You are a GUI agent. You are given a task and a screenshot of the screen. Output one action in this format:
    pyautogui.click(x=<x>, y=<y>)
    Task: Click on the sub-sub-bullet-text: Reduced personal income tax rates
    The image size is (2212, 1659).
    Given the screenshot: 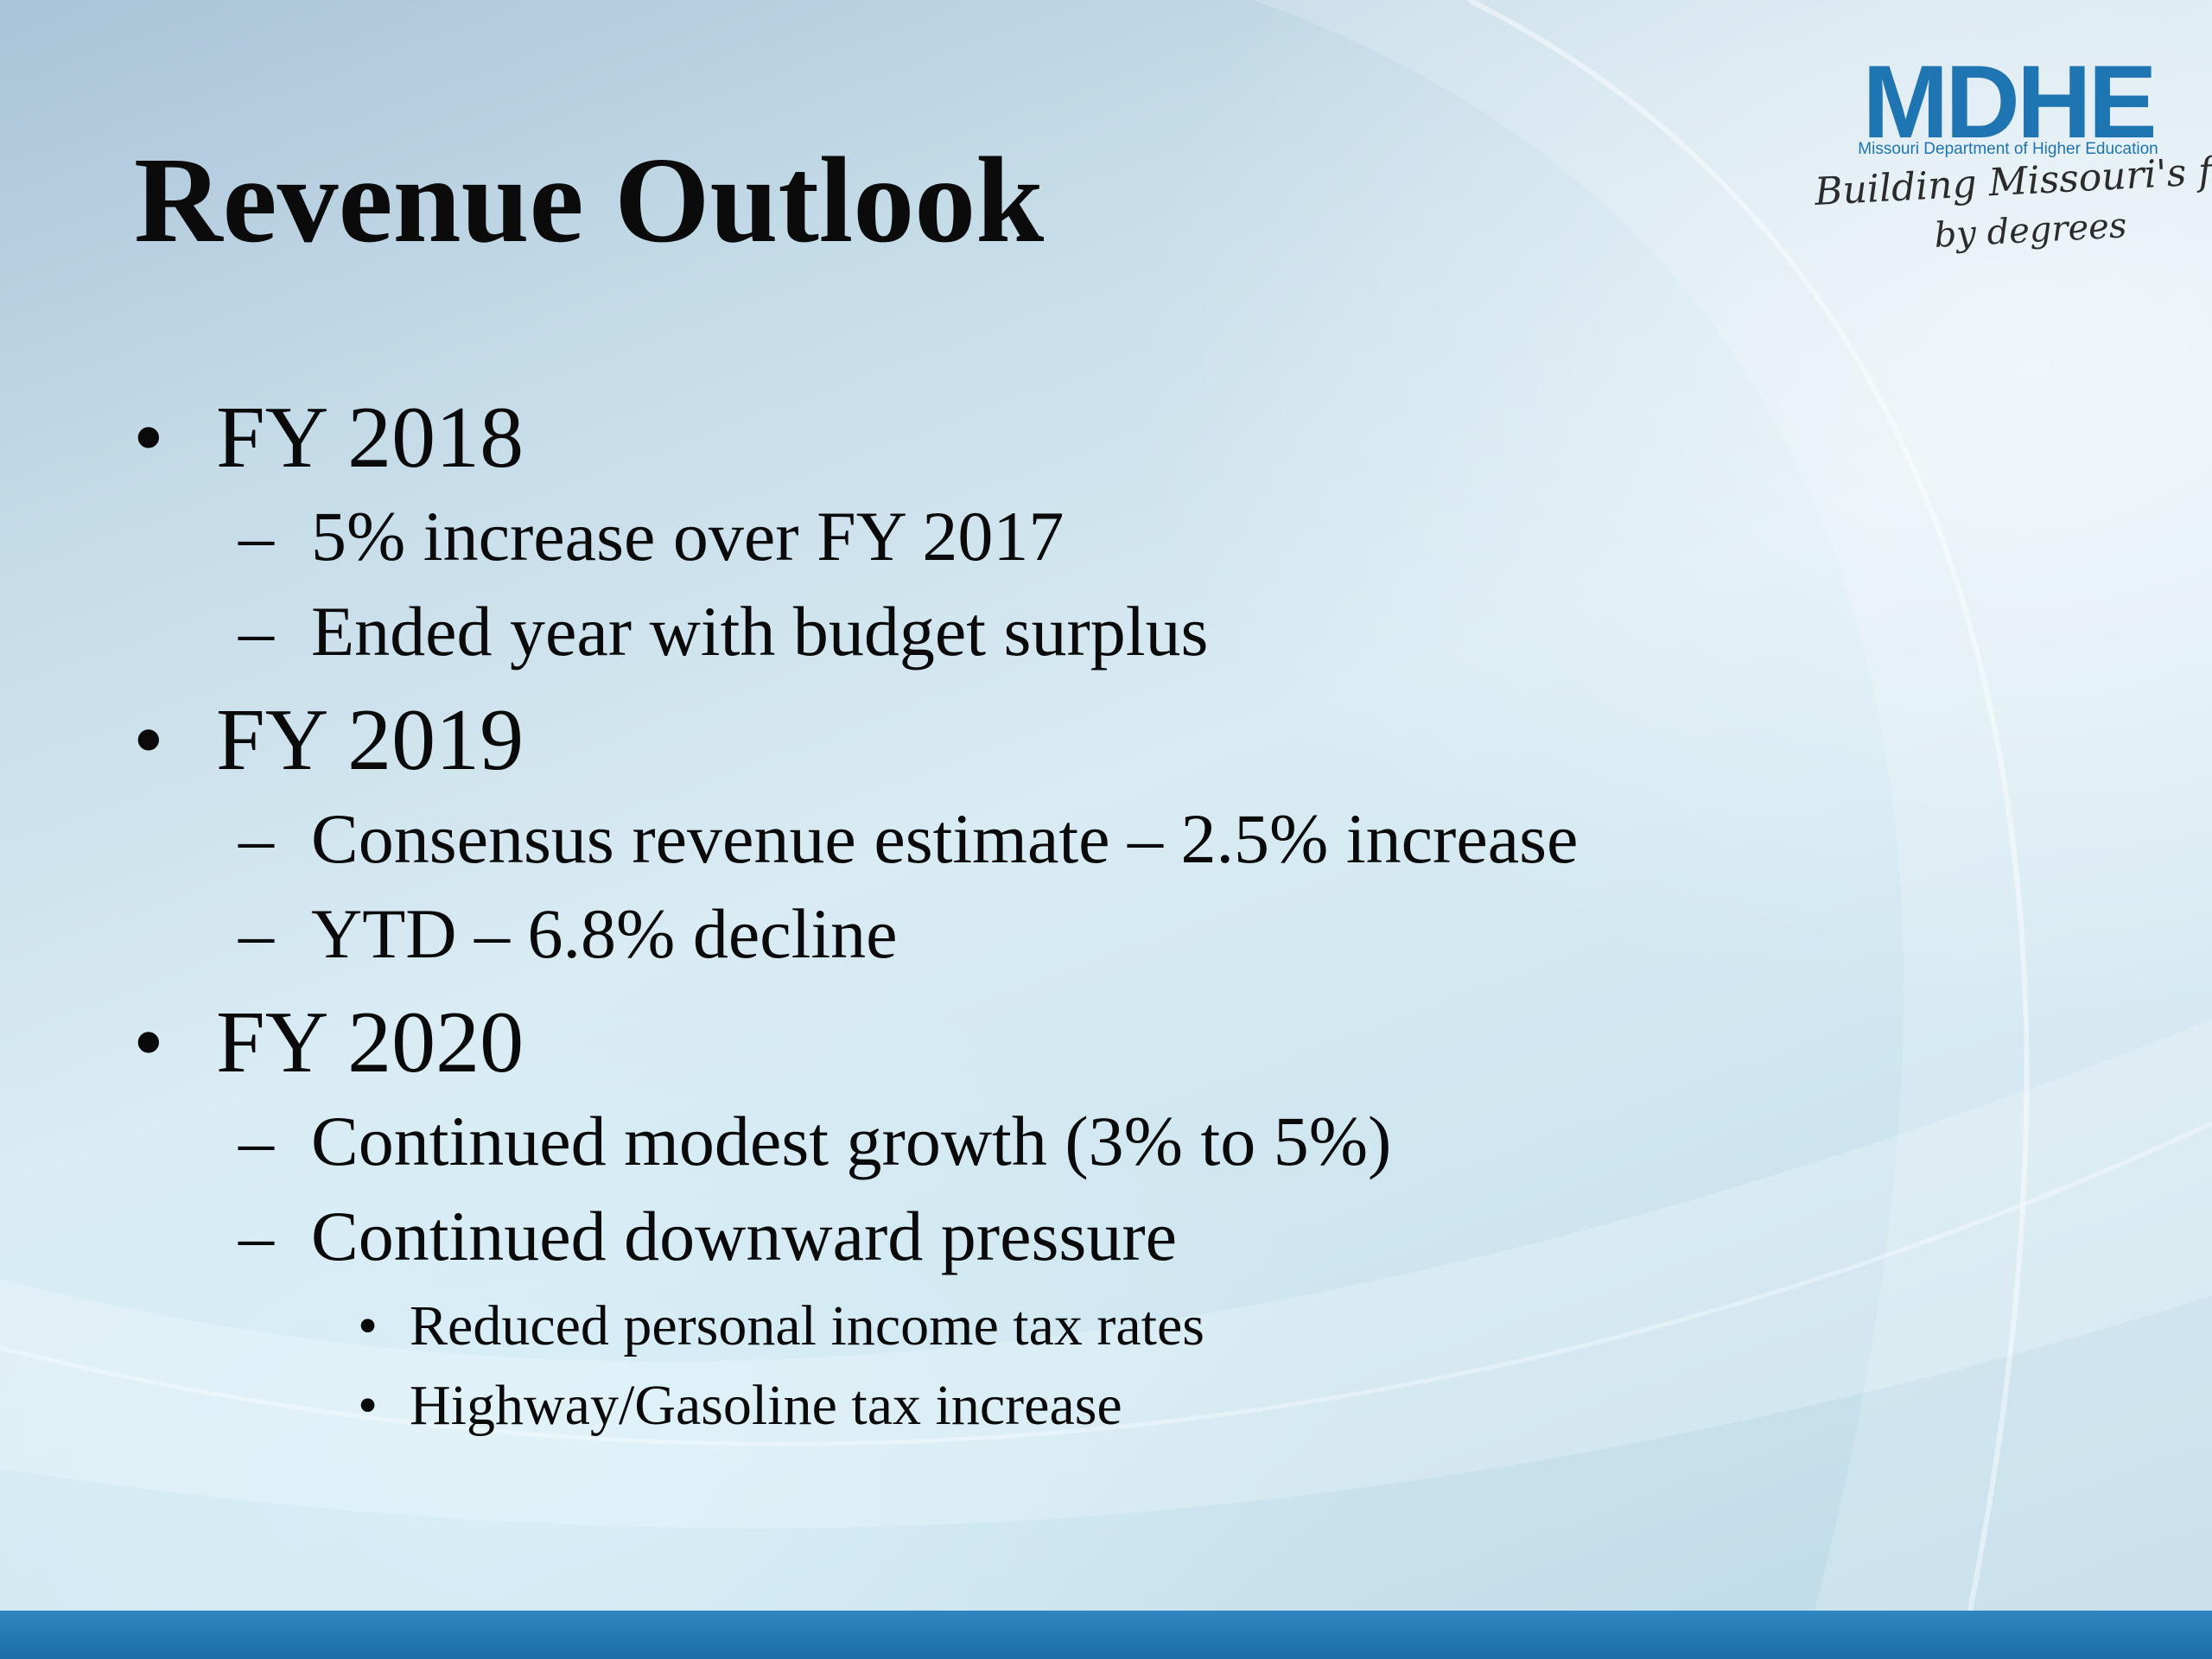 What is the action you would take?
    pyautogui.click(x=807, y=1325)
    